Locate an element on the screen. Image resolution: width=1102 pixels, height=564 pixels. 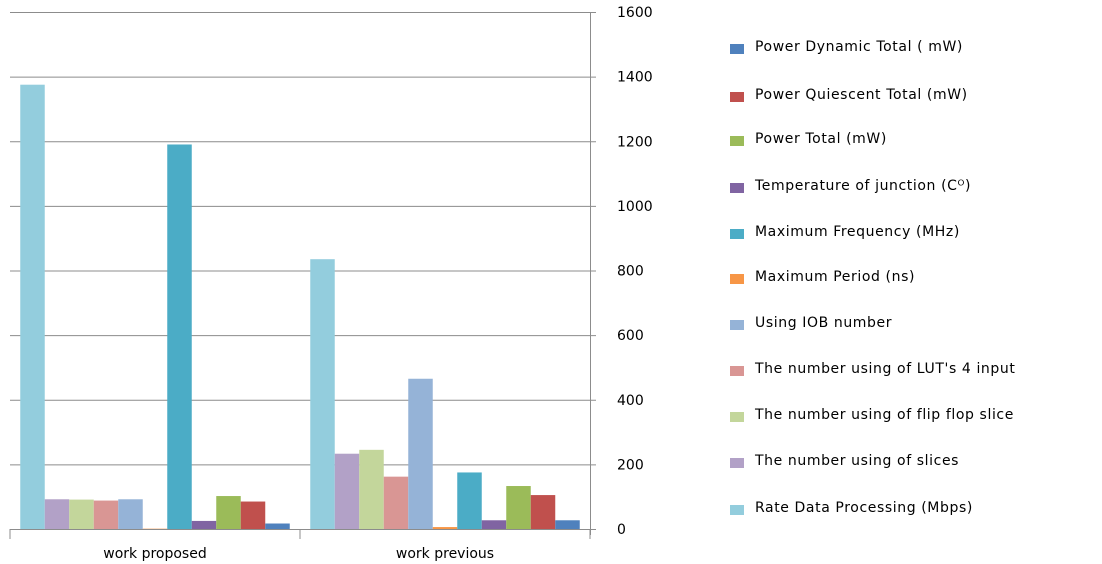
legend-label: The number using of LUT's 4 input is located at coordinates (885, 369).